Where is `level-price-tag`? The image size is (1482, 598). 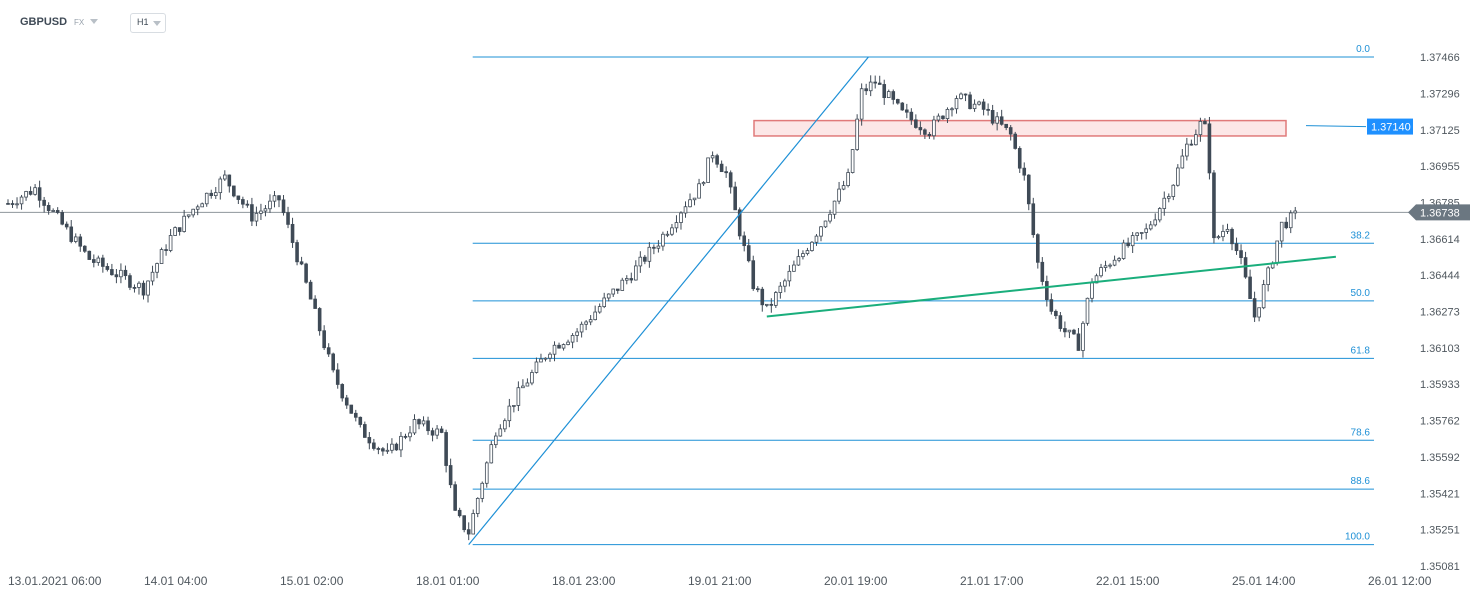 level-price-tag is located at coordinates (1390, 126).